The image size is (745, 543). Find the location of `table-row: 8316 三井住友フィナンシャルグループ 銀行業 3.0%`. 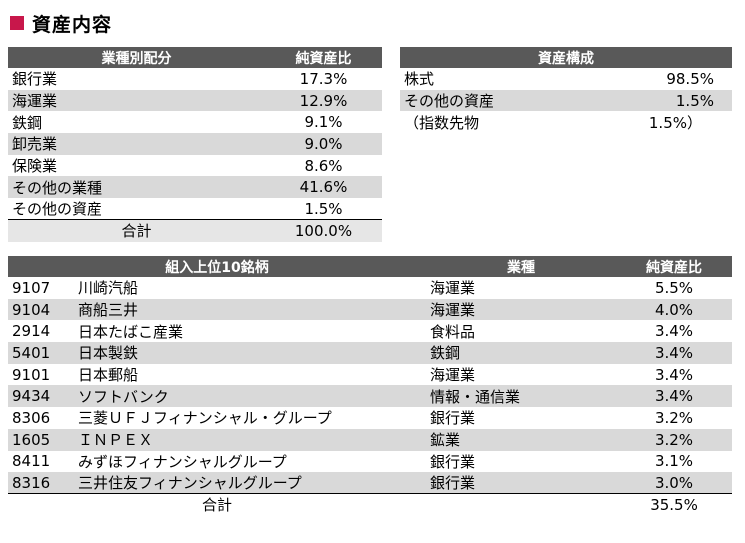

table-row: 8316 三井住友フィナンシャルグループ 銀行業 3.0% is located at coordinates (370, 483).